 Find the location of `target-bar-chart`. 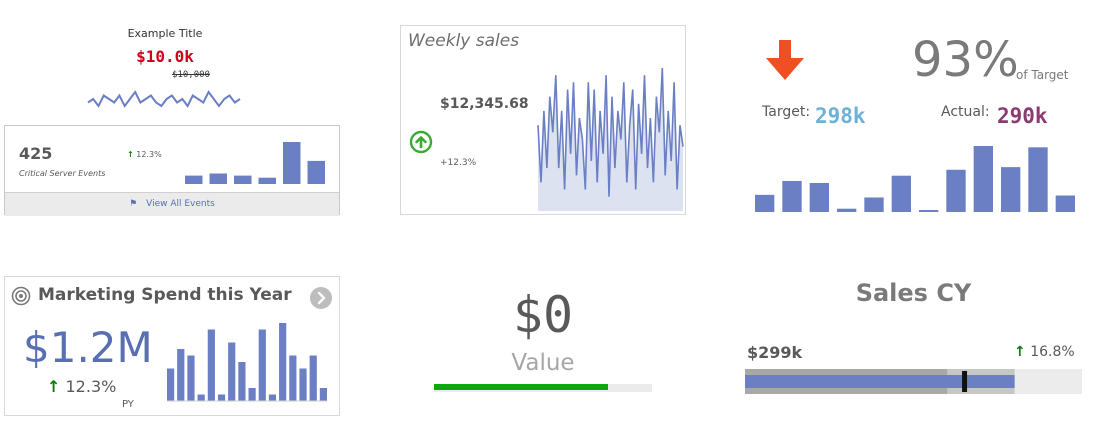

target-bar-chart is located at coordinates (915, 179).